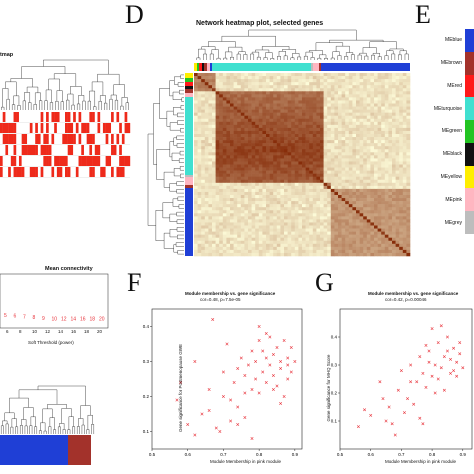  I want to click on panel-b-point-label: 20, so click(102, 320).